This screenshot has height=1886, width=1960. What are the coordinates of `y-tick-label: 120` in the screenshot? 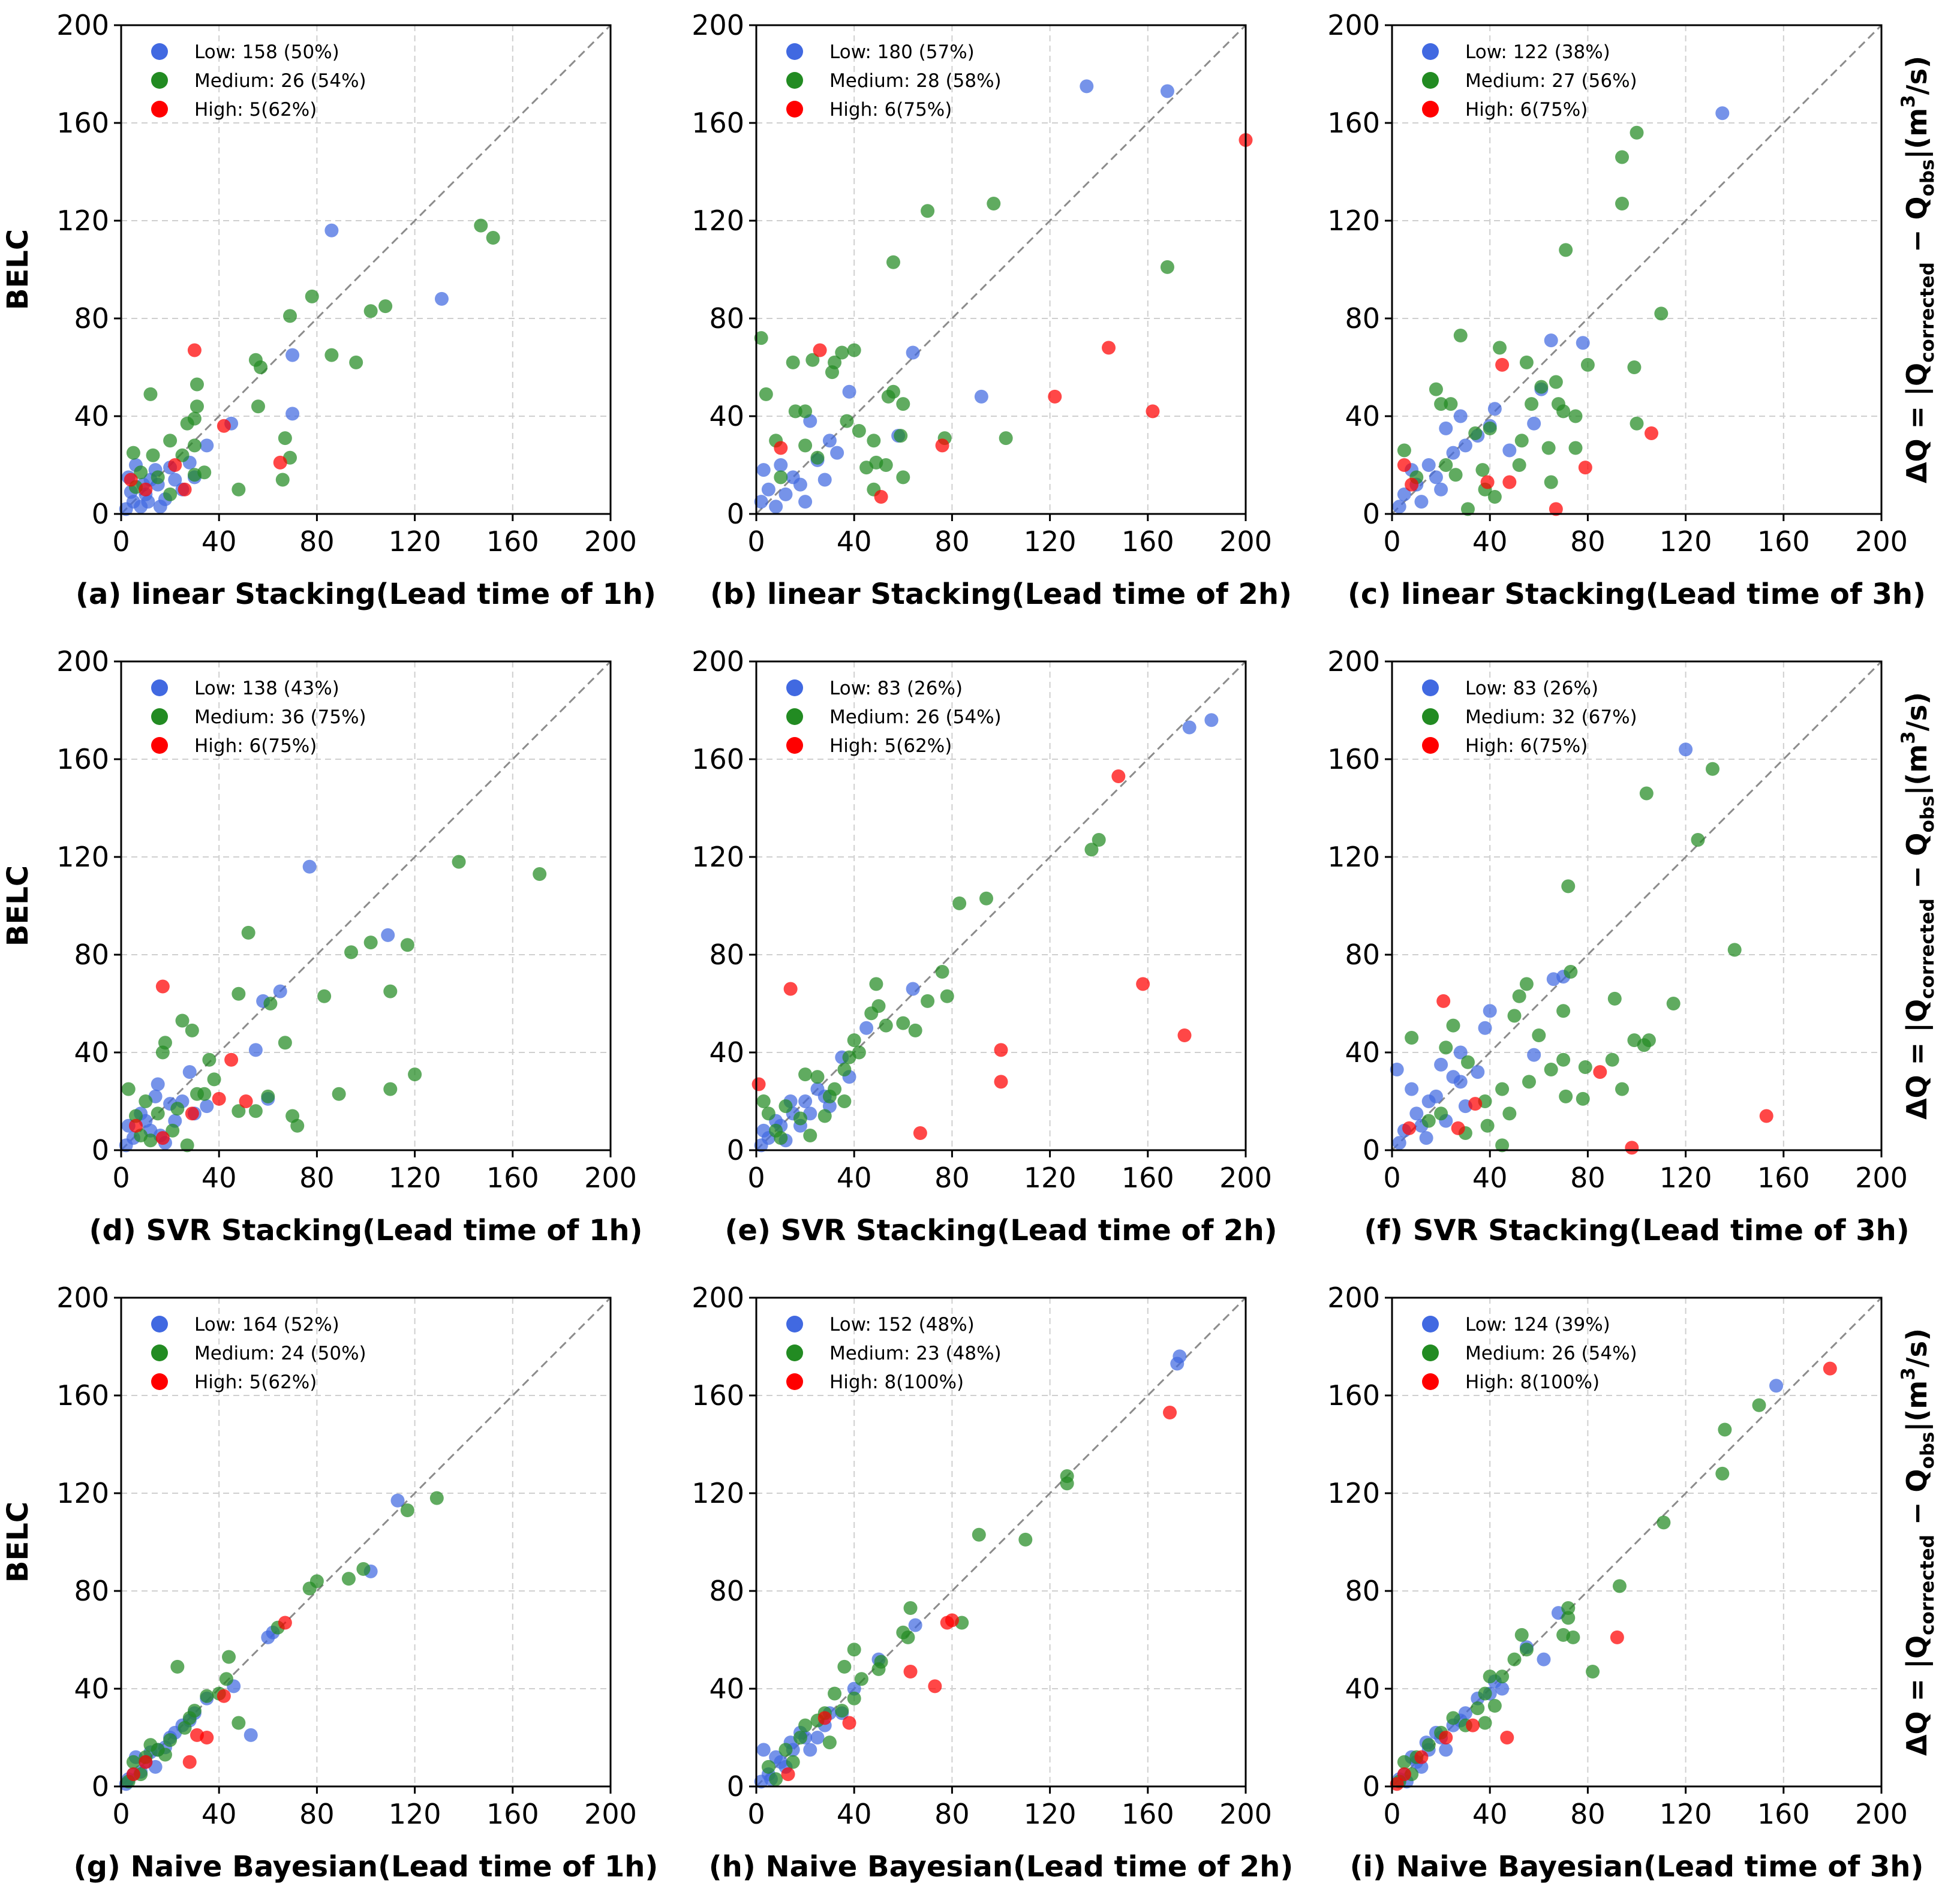 It's located at (1354, 857).